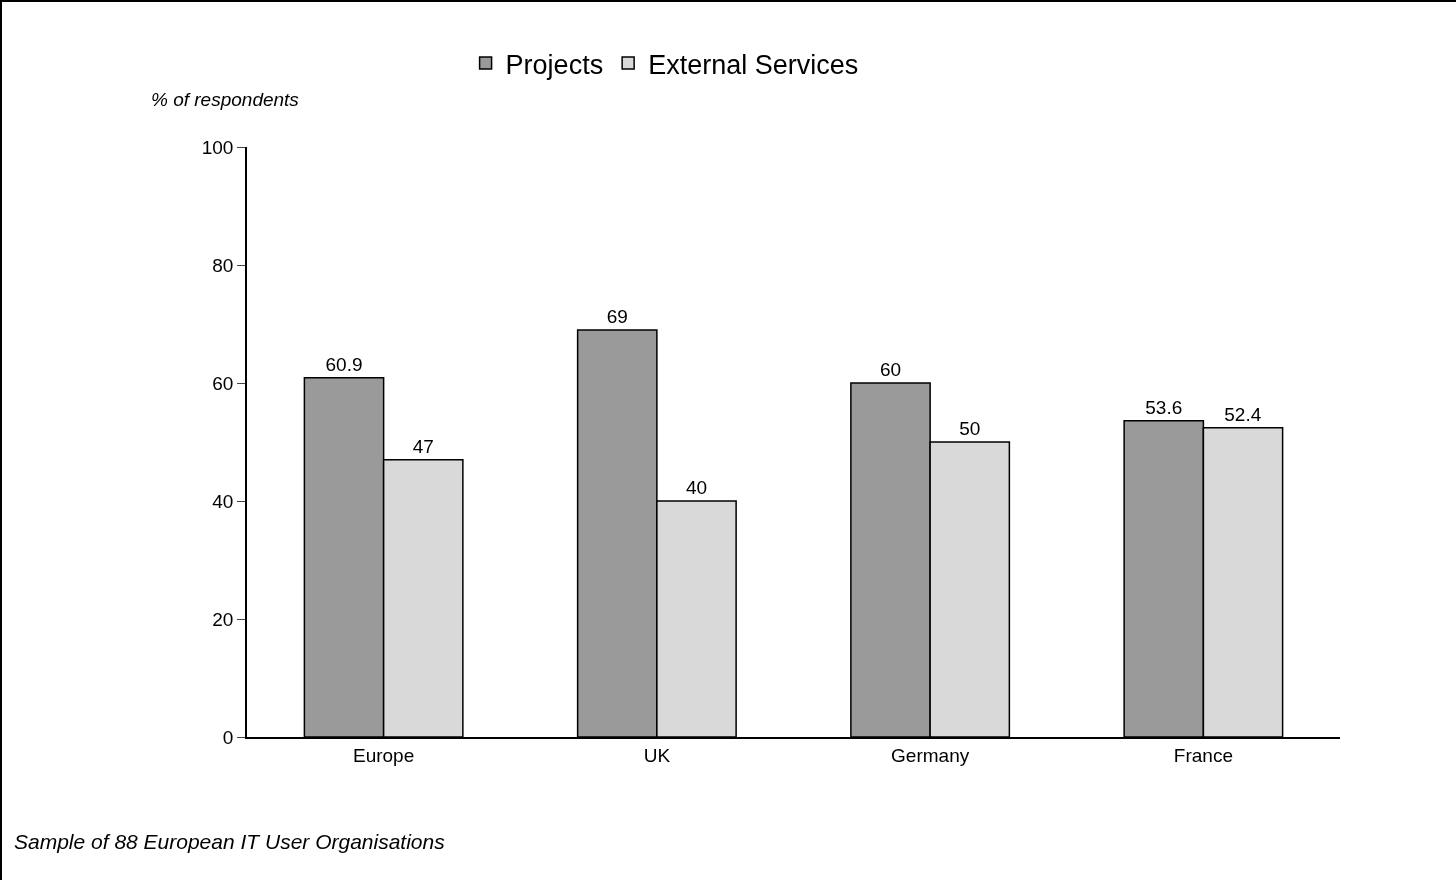 The width and height of the screenshot is (1456, 880). Describe the element at coordinates (383, 755) in the screenshot. I see `x-tick-label: Europe` at that location.